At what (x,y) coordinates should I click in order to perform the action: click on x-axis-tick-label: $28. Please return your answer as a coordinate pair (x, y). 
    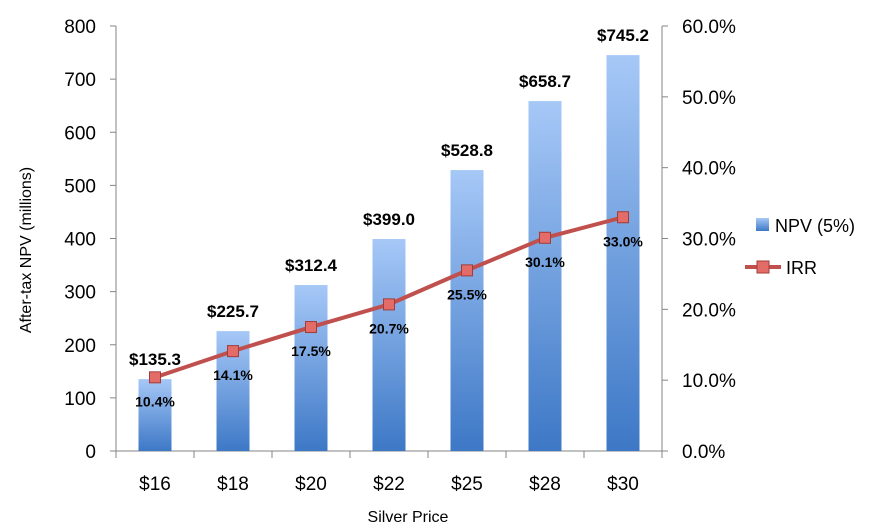
    Looking at the image, I should click on (545, 484).